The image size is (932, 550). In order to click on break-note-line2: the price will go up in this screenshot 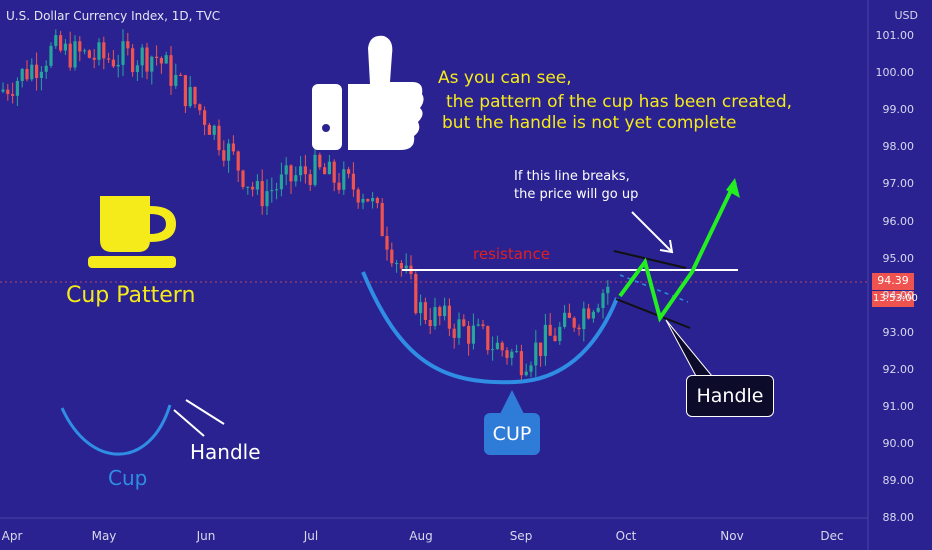, I will do `click(576, 194)`.